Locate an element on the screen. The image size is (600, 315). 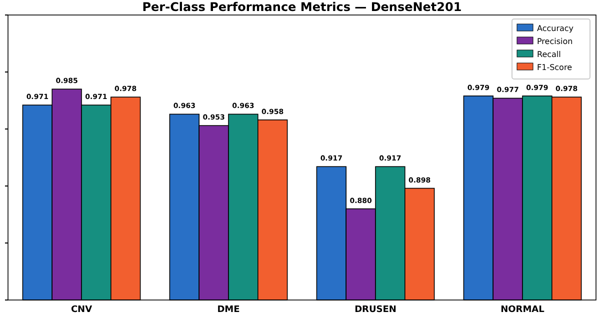
legend-label: Precision is located at coordinates (555, 41).